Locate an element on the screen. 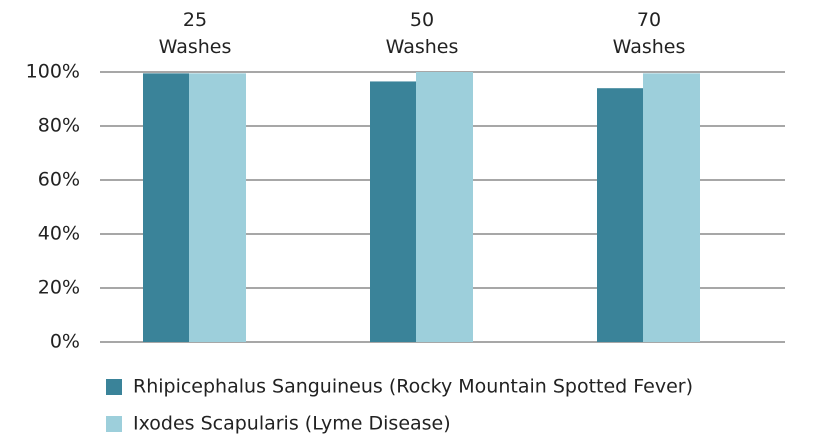 The height and width of the screenshot is (438, 817). y-tick-label: 100% is located at coordinates (53, 72).